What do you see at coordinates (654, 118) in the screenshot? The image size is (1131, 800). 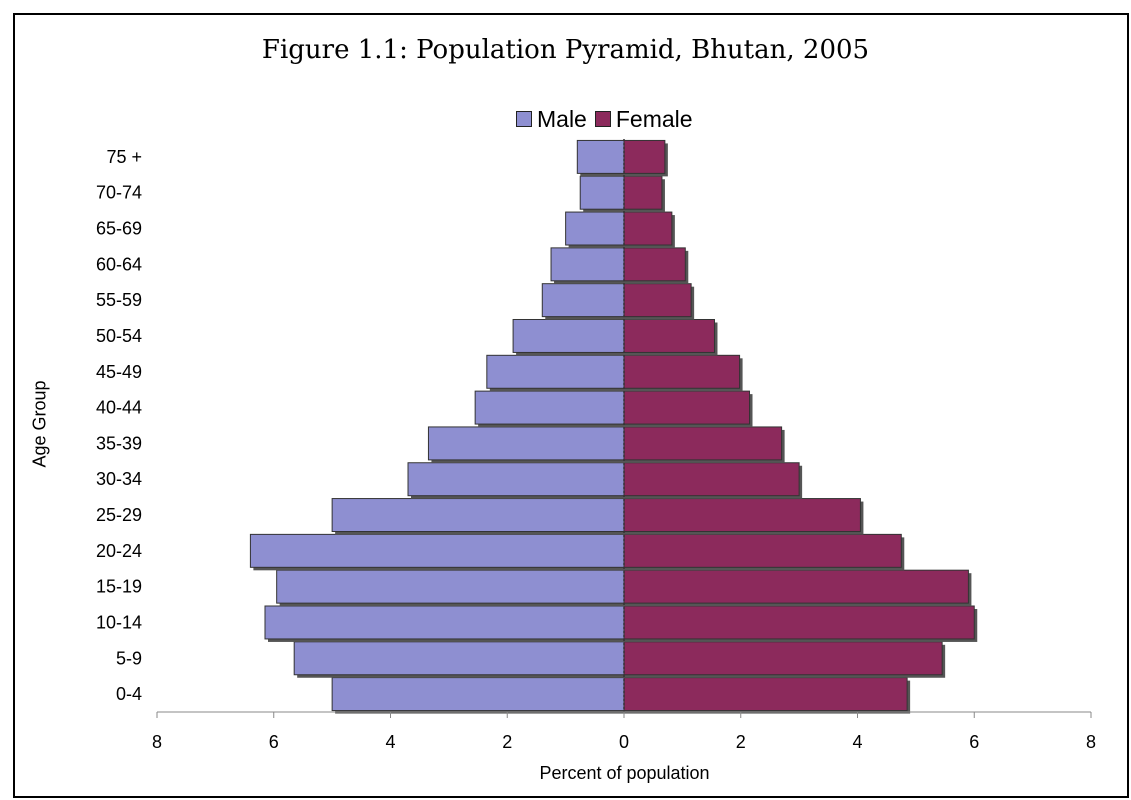 I see `legend-label-female: Female` at bounding box center [654, 118].